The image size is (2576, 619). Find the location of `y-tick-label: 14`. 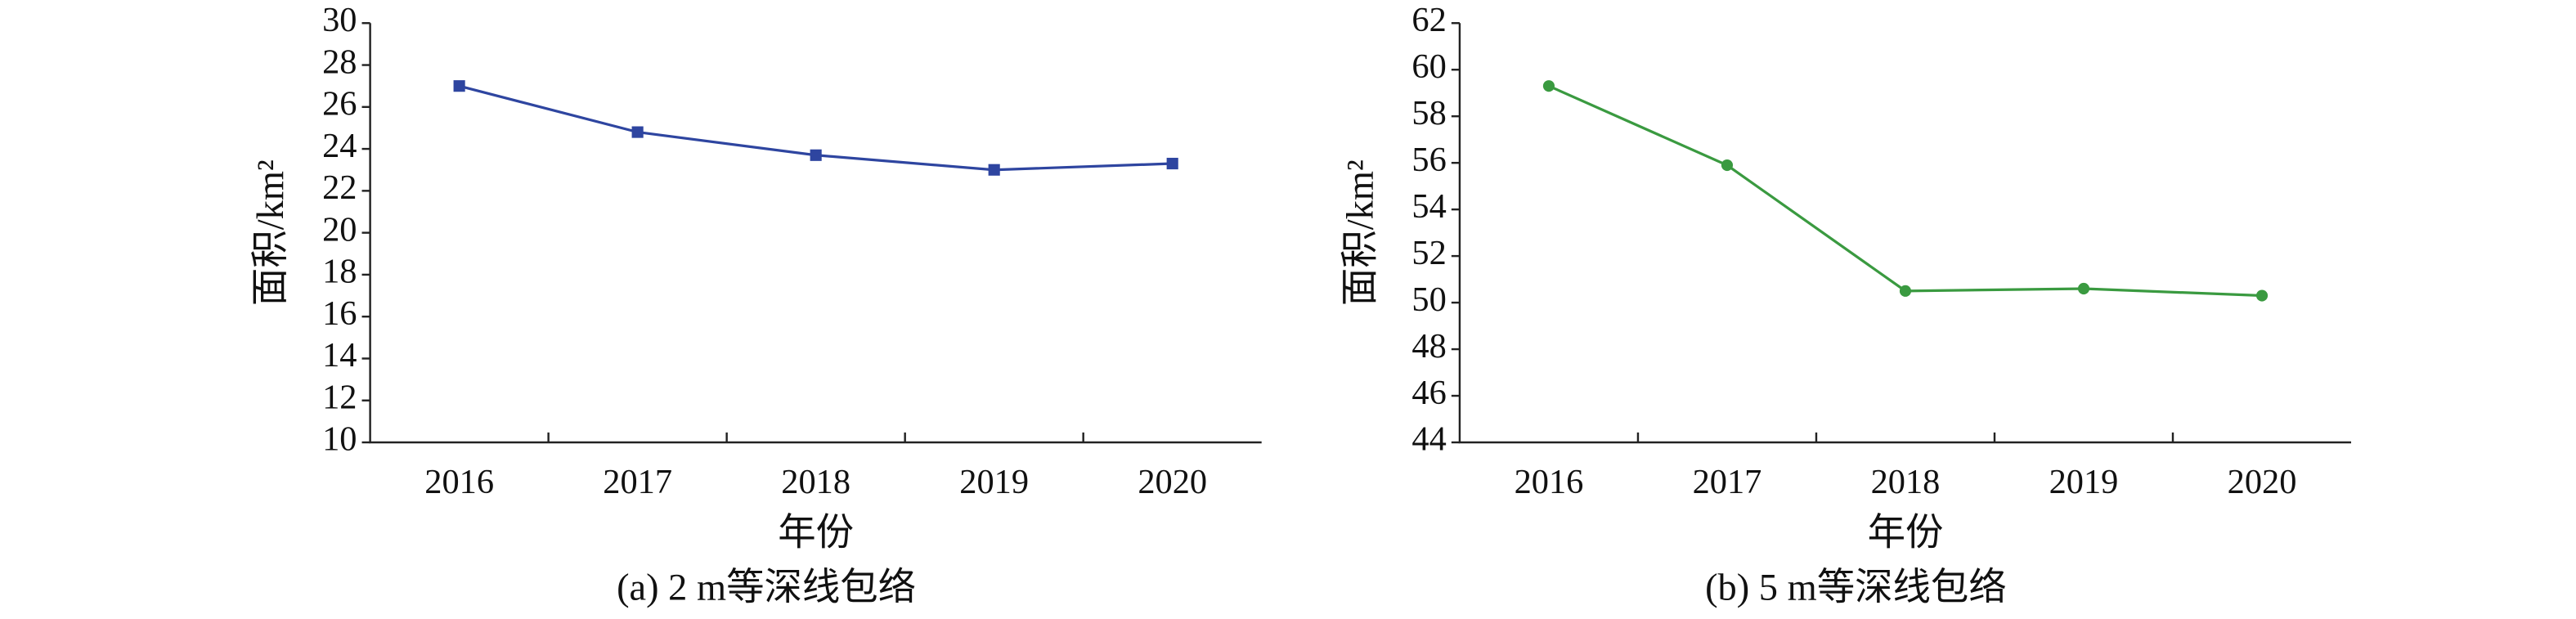

y-tick-label: 14 is located at coordinates (339, 355).